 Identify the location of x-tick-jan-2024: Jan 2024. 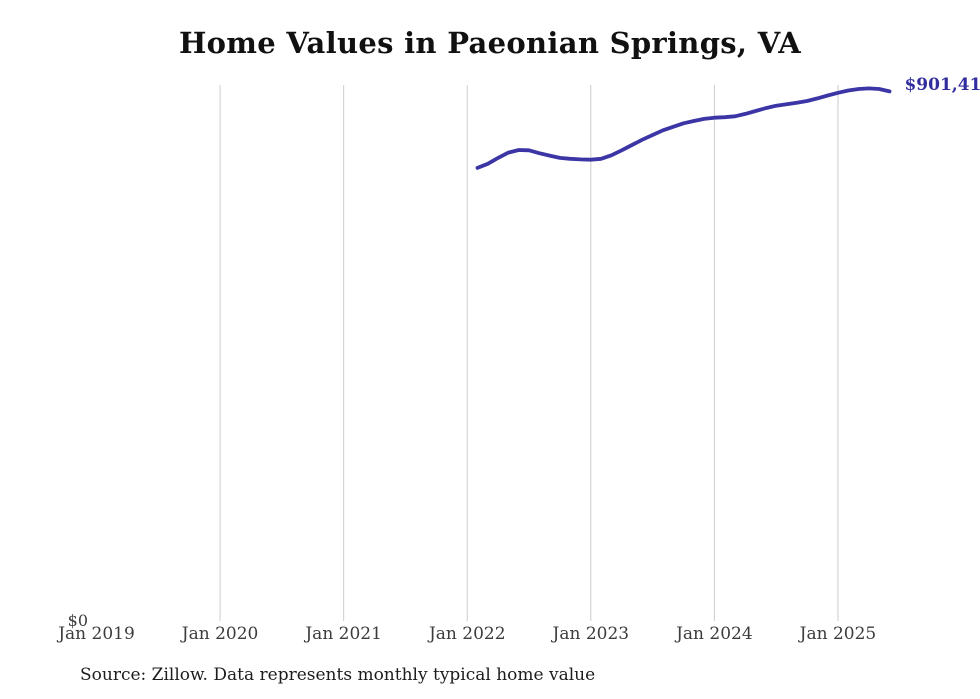
(714, 634).